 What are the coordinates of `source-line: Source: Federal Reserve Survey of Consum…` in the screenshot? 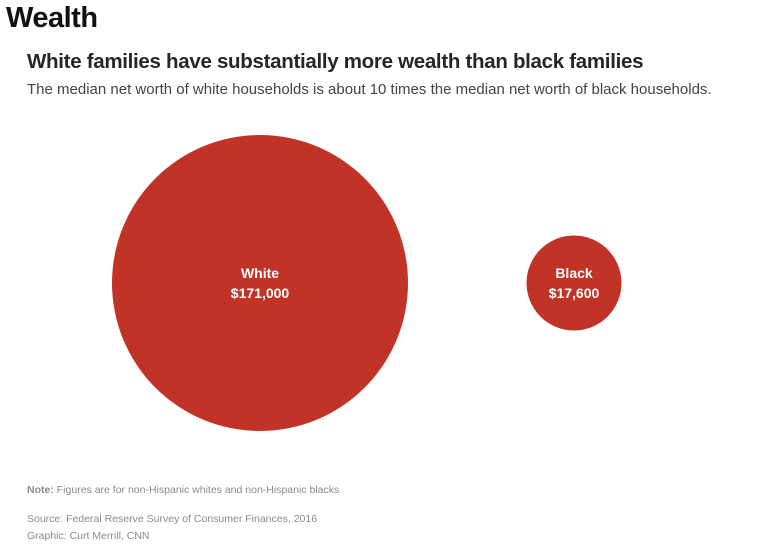 It's located at (172, 519).